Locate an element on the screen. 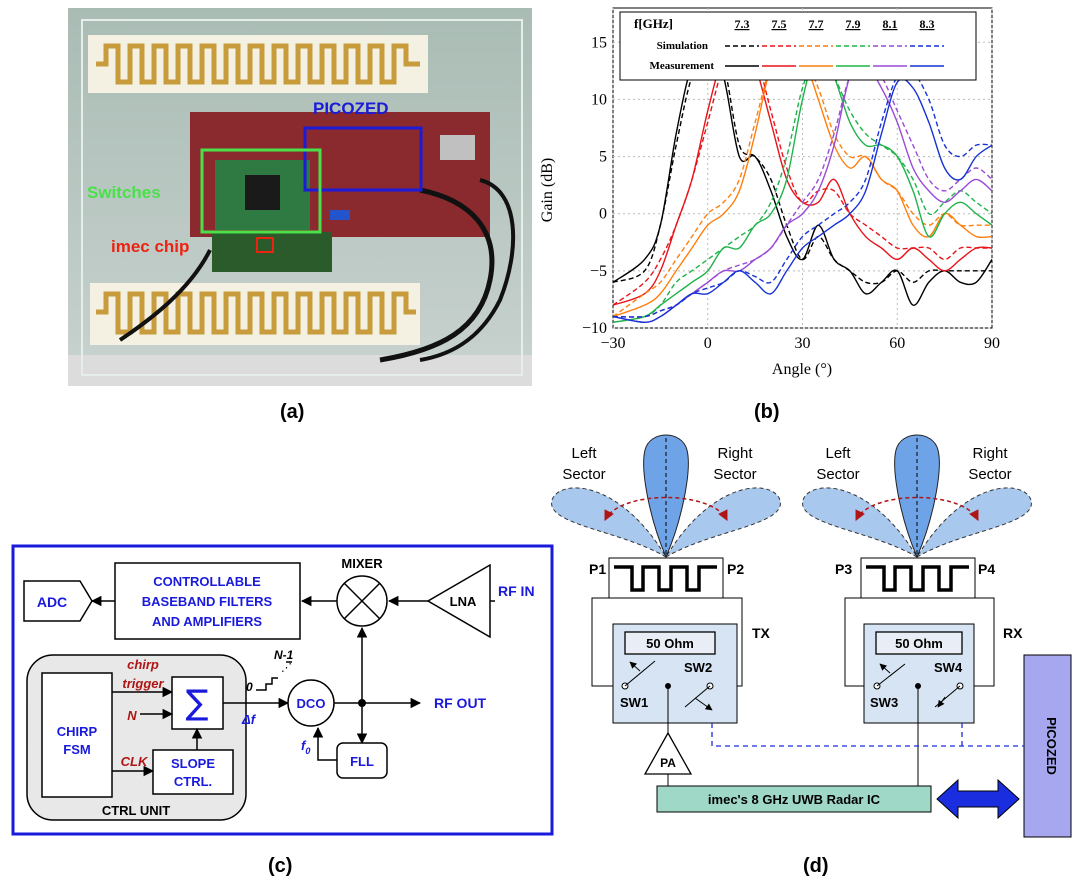 Image resolution: width=1079 pixels, height=883 pixels. sw4-arrow is located at coordinates (941, 702).